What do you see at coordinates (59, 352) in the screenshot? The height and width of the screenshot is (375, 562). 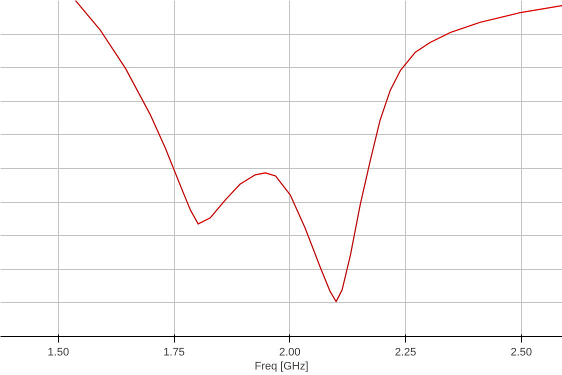 I see `x-tick-label: 1.50` at bounding box center [59, 352].